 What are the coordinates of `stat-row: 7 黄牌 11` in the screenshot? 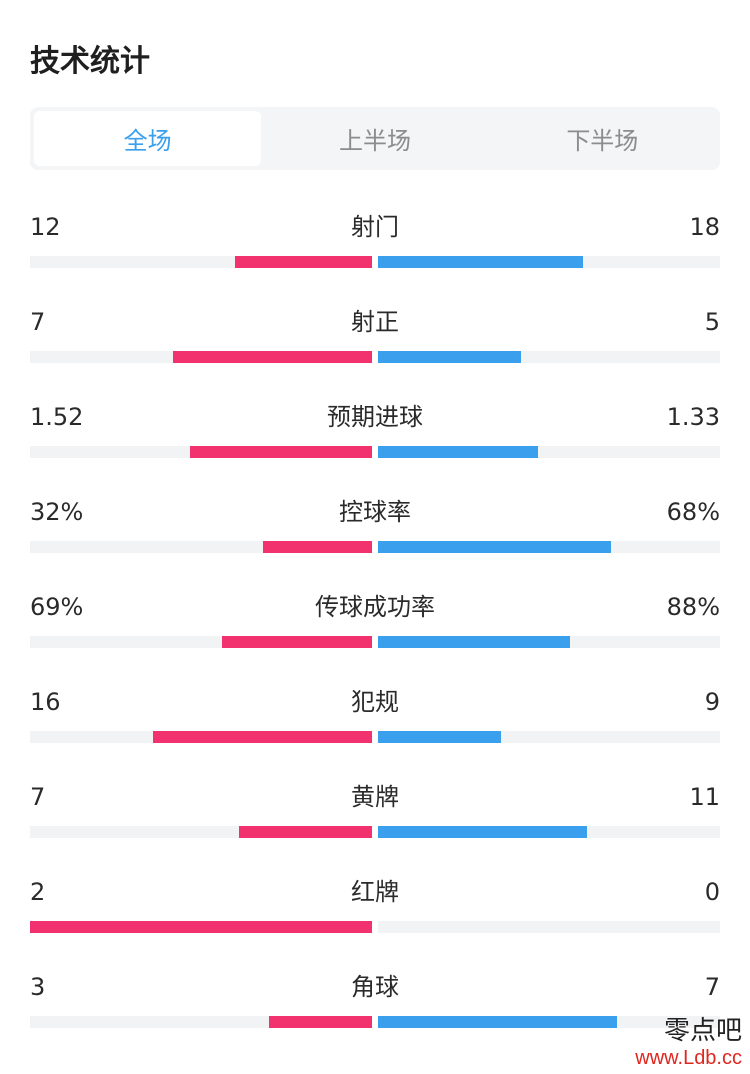 It's located at (375, 817).